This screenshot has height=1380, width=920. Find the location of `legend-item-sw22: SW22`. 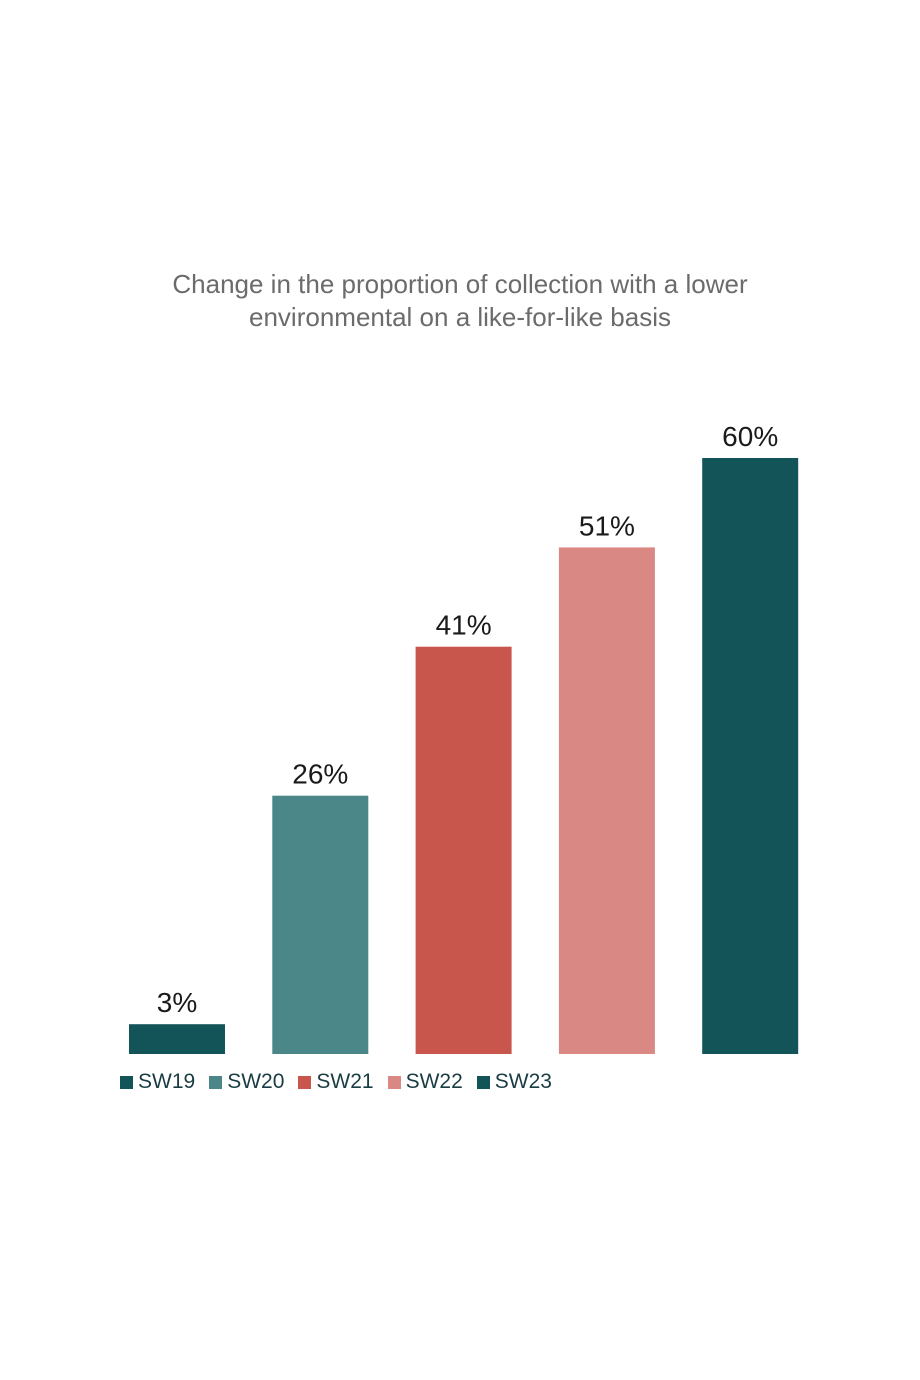

legend-item-sw22: SW22 is located at coordinates (425, 1082).